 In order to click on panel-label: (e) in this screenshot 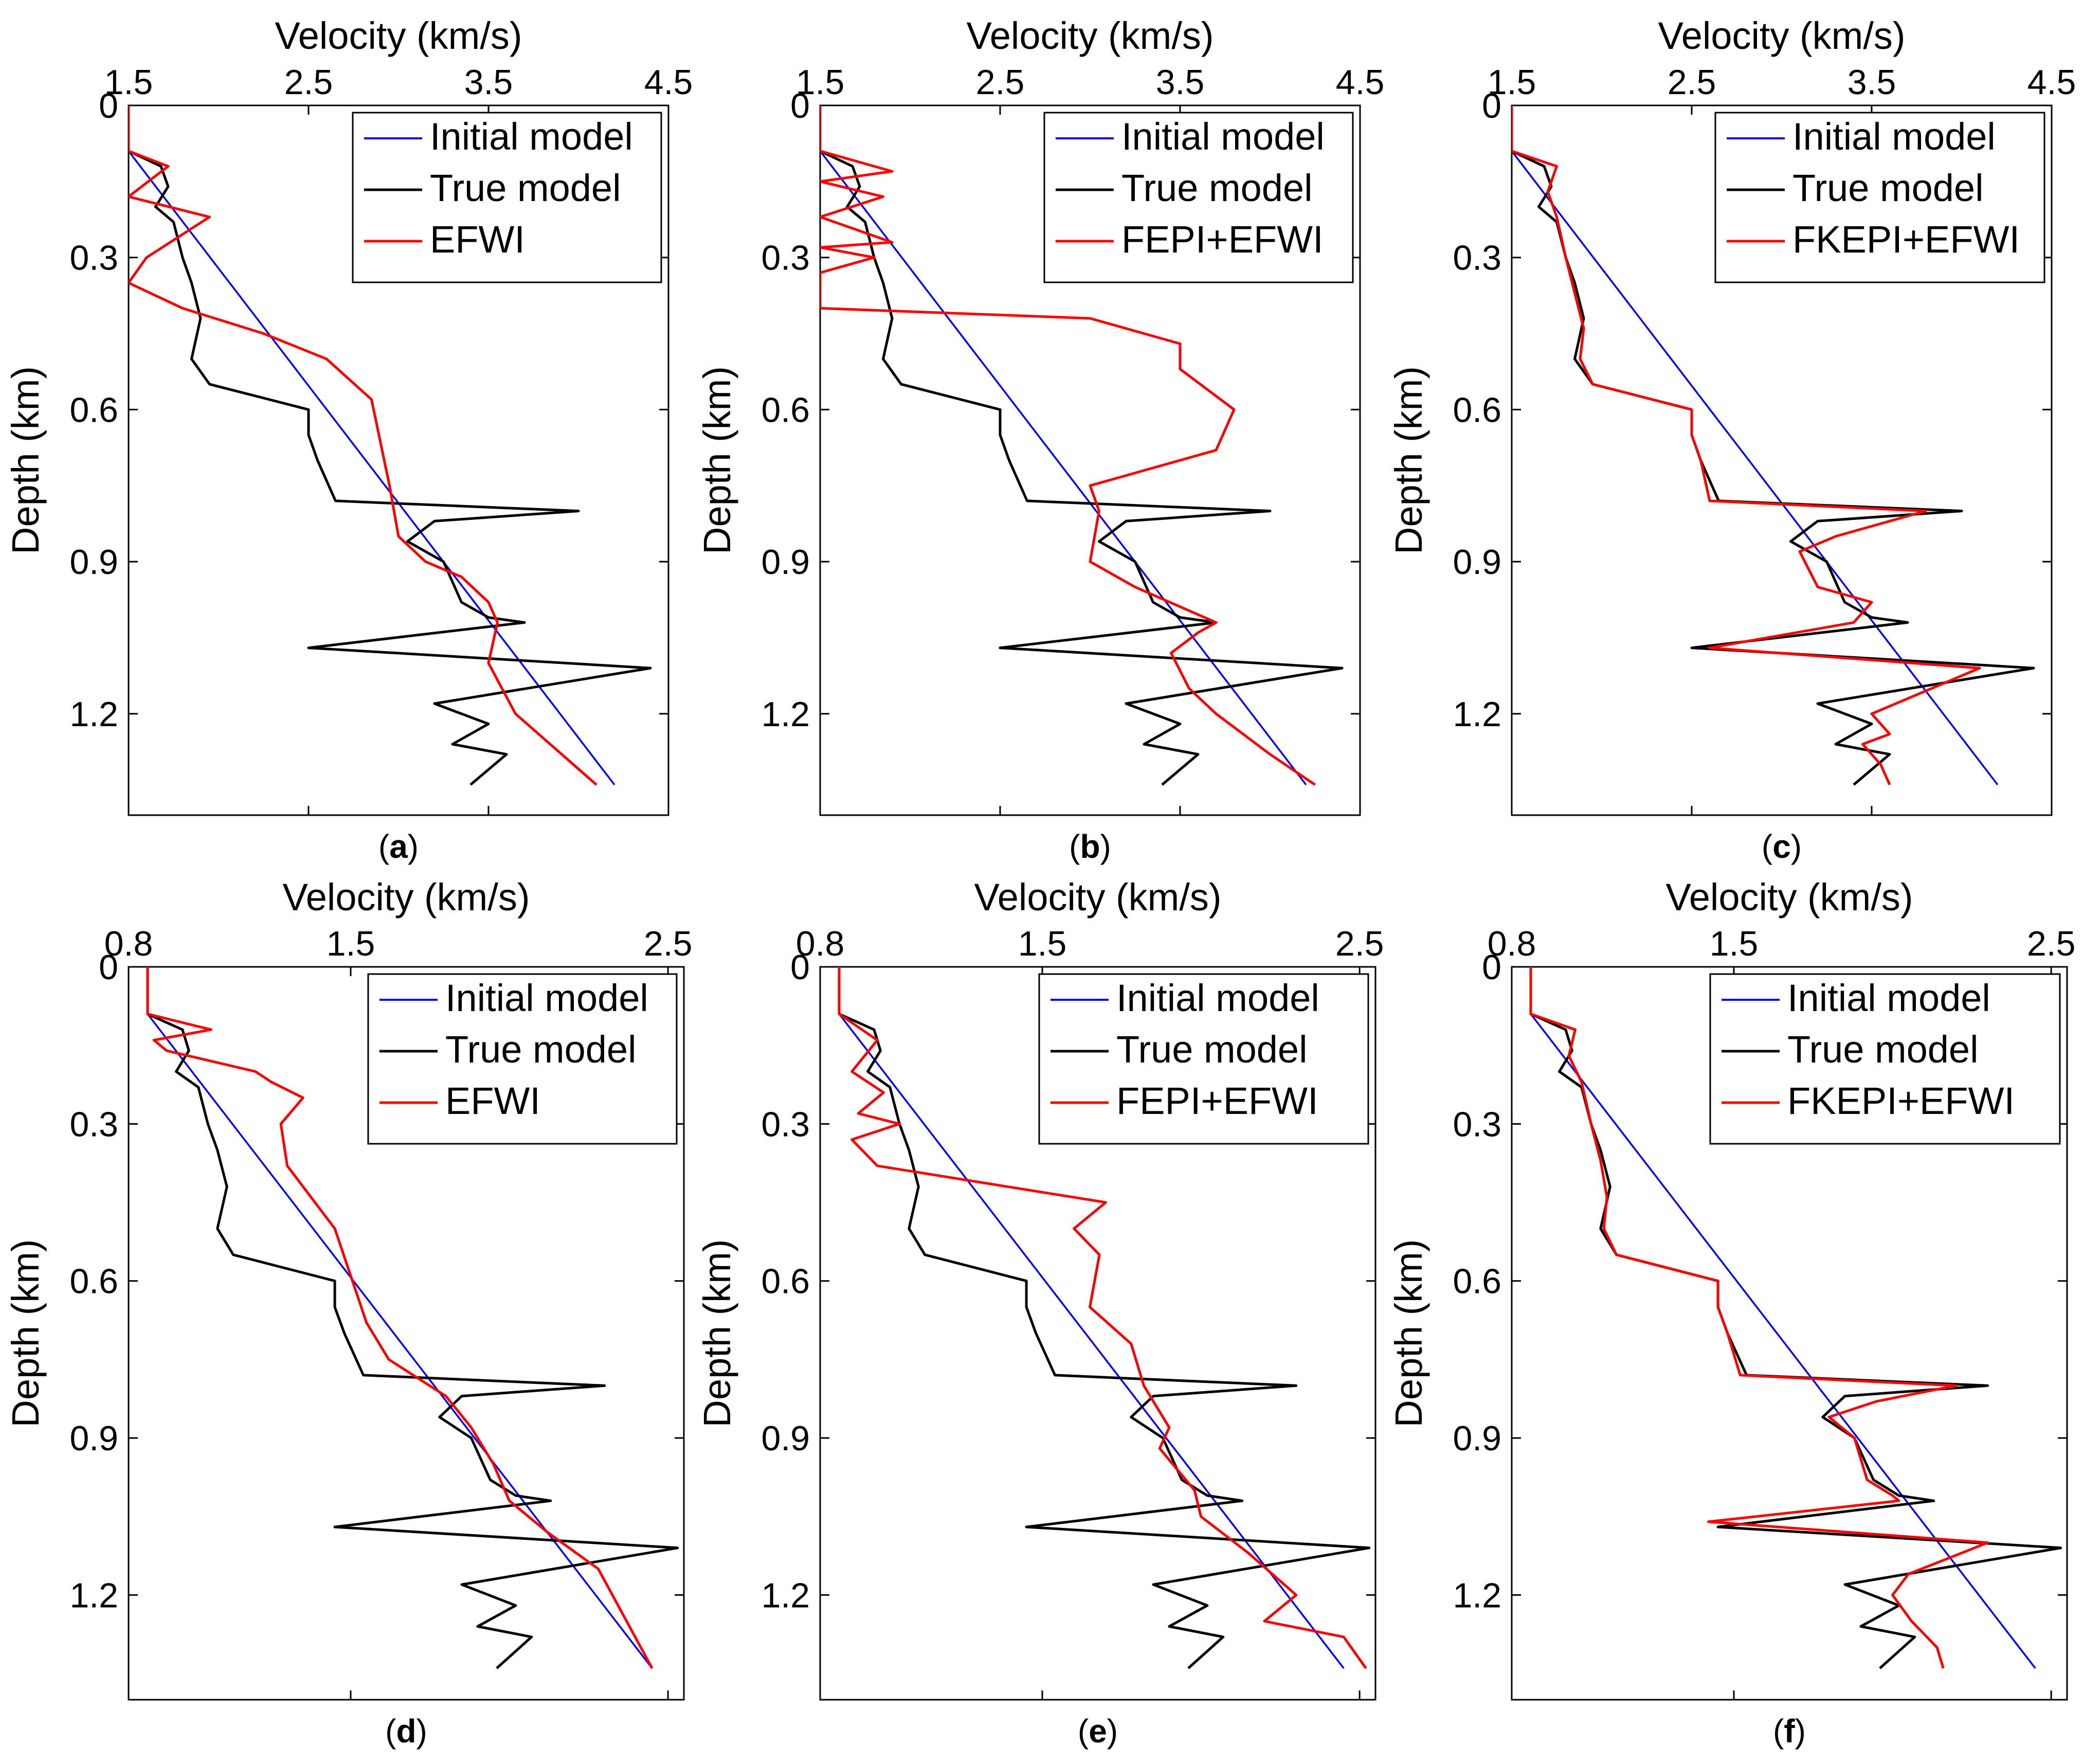, I will do `click(1098, 1731)`.